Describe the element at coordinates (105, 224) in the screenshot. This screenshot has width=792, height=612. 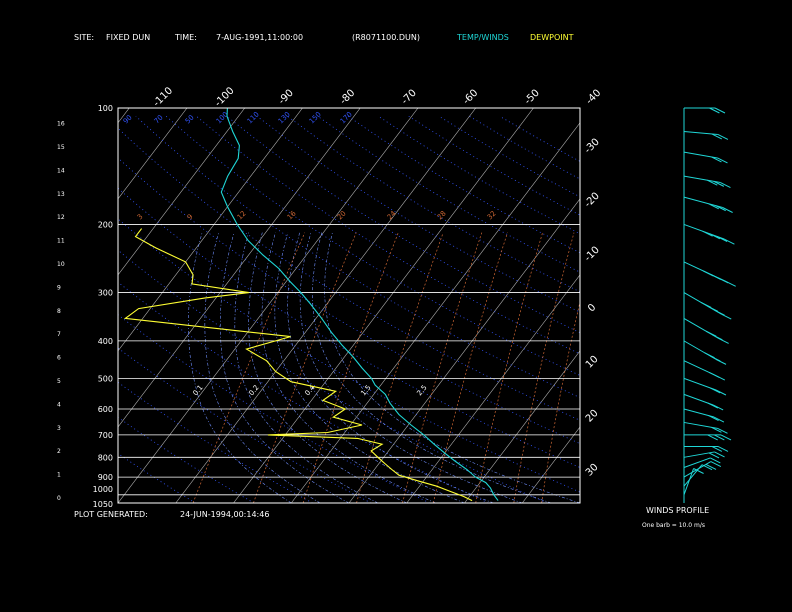
I see `pressure-tick-label: 200` at that location.